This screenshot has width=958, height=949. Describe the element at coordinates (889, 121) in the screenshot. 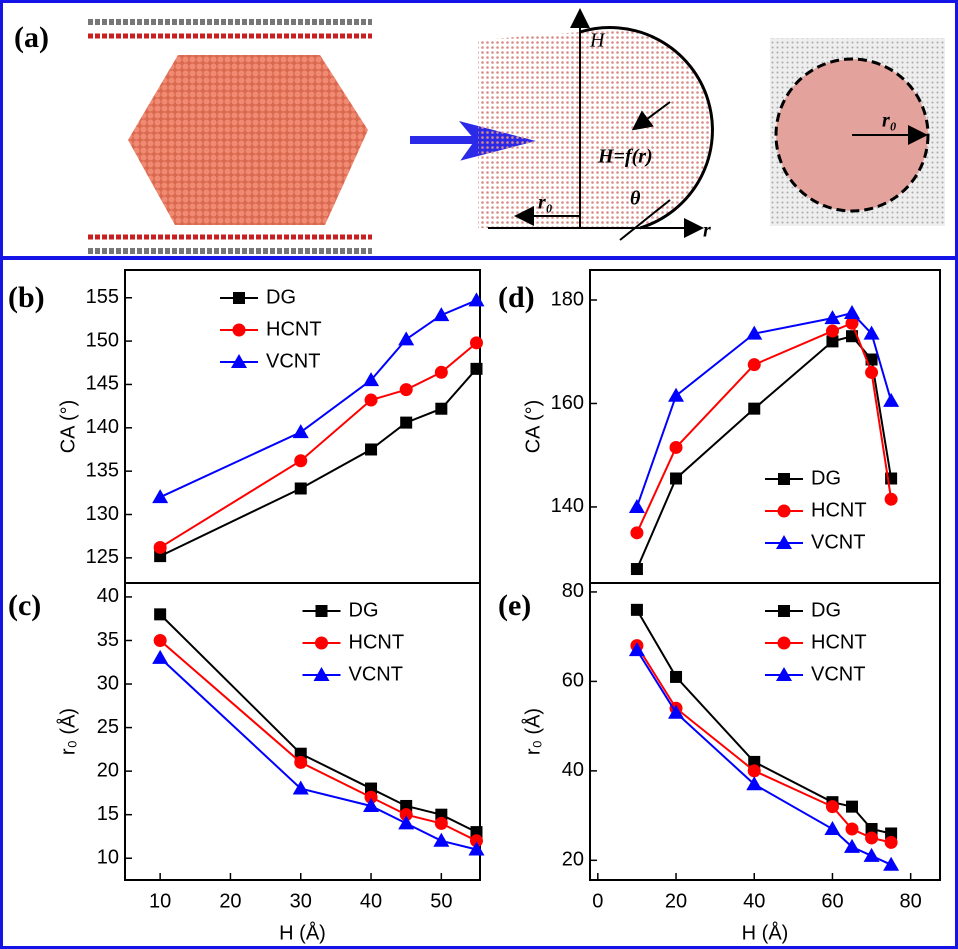

I see `label: r₀` at that location.